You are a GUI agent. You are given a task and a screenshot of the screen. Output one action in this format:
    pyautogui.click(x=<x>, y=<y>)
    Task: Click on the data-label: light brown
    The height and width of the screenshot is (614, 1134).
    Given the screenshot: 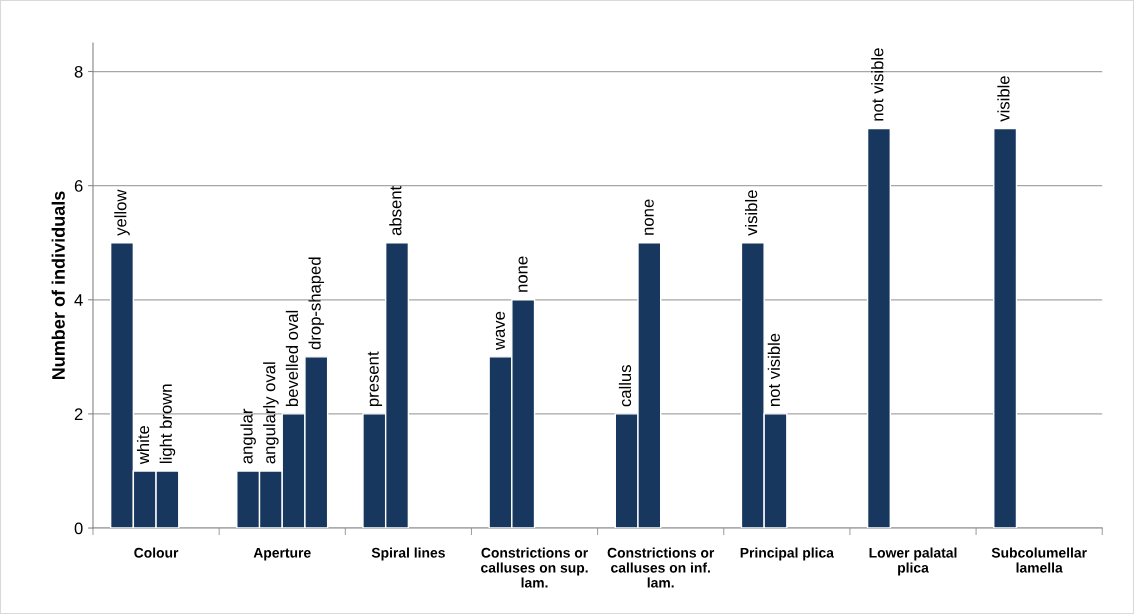 What is the action you would take?
    pyautogui.click(x=167, y=423)
    